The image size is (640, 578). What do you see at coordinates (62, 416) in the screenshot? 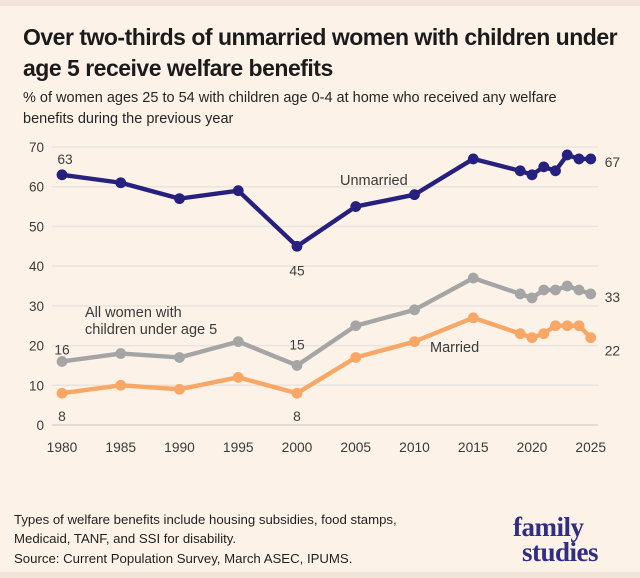
I see `annotation-1980-8: 8` at bounding box center [62, 416].